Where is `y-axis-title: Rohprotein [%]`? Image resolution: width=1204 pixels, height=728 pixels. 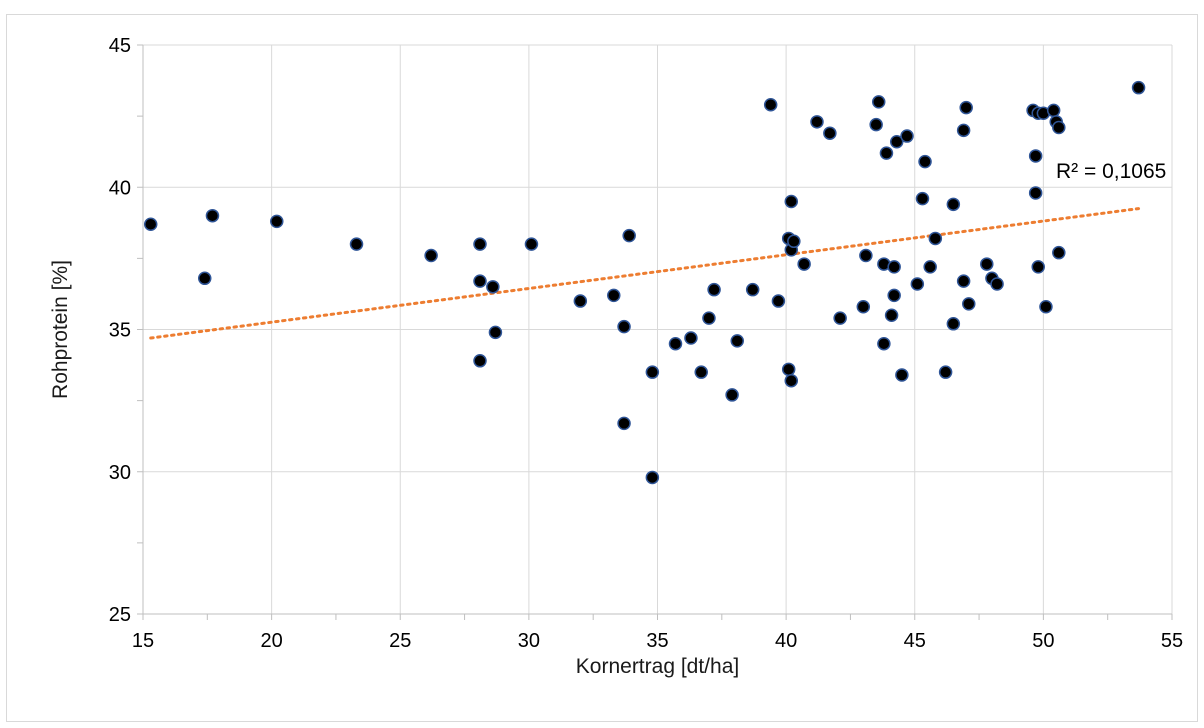
y-axis-title: Rohprotein [%] is located at coordinates (60, 329).